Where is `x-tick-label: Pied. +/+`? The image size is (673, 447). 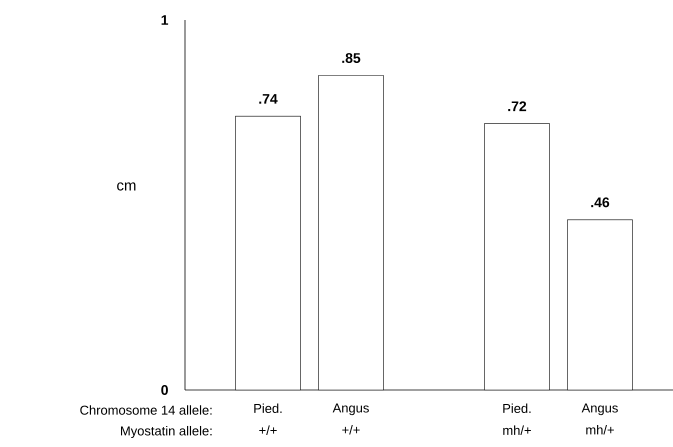
x-tick-label: Pied. +/+ is located at coordinates (268, 419).